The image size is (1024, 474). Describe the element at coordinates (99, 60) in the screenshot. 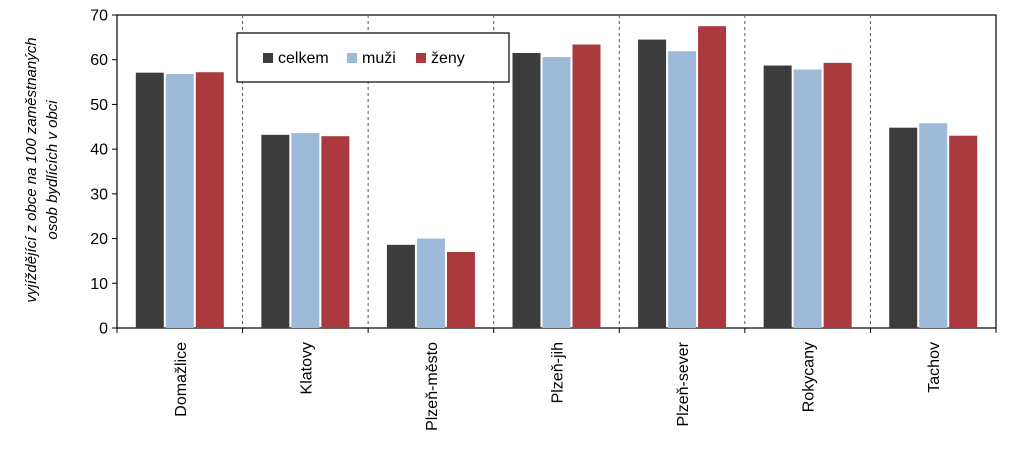

I see `y-tick-label: 60` at that location.